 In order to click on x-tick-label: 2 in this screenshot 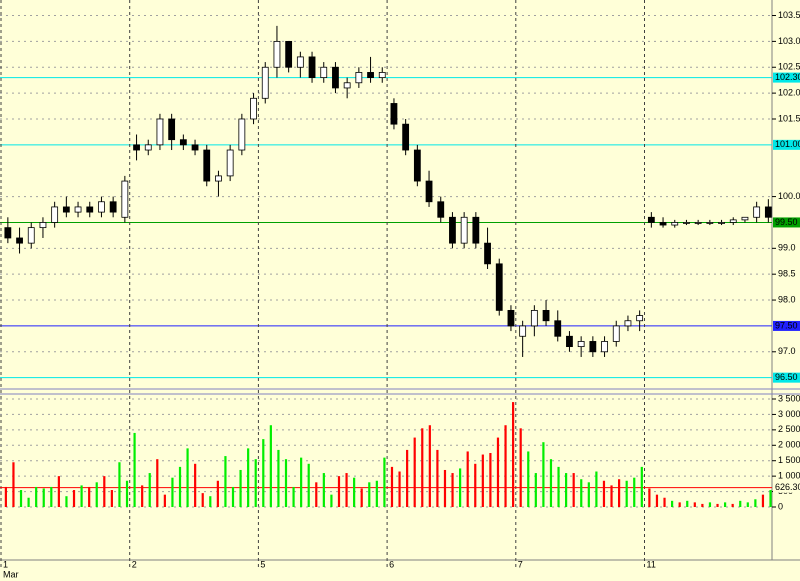, I will do `click(134, 564)`.